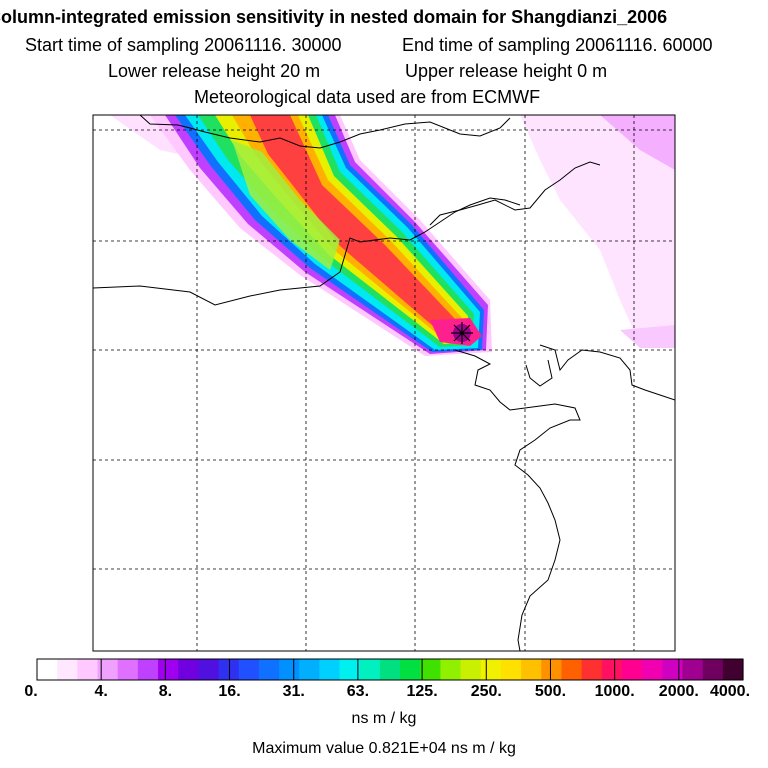 Image resolution: width=768 pixels, height=768 pixels. I want to click on plume-band-red, so click(353, 227).